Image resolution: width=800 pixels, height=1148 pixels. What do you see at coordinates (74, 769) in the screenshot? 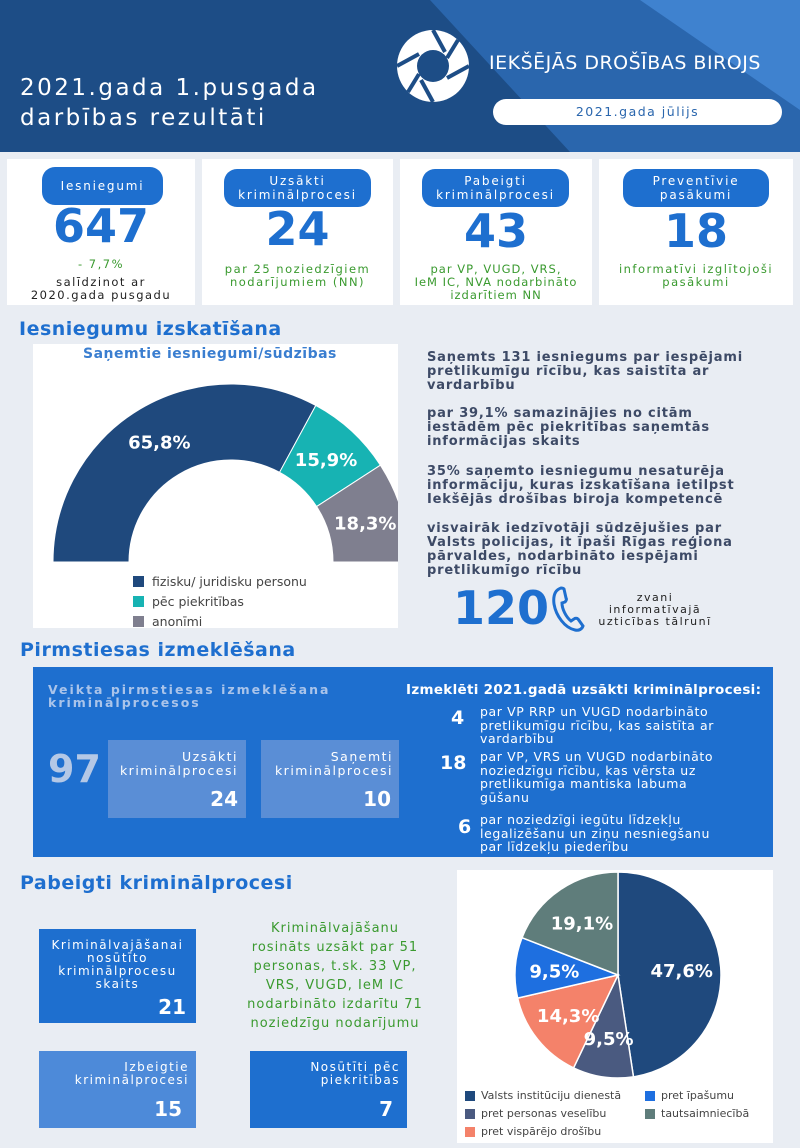
I see `investigation-total: 97` at bounding box center [74, 769].